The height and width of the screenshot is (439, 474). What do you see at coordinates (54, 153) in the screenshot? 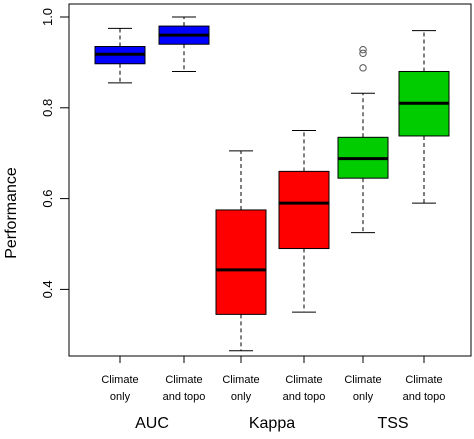
I see `y-axis: 0.4 0.6 0.8 1.0` at bounding box center [54, 153].